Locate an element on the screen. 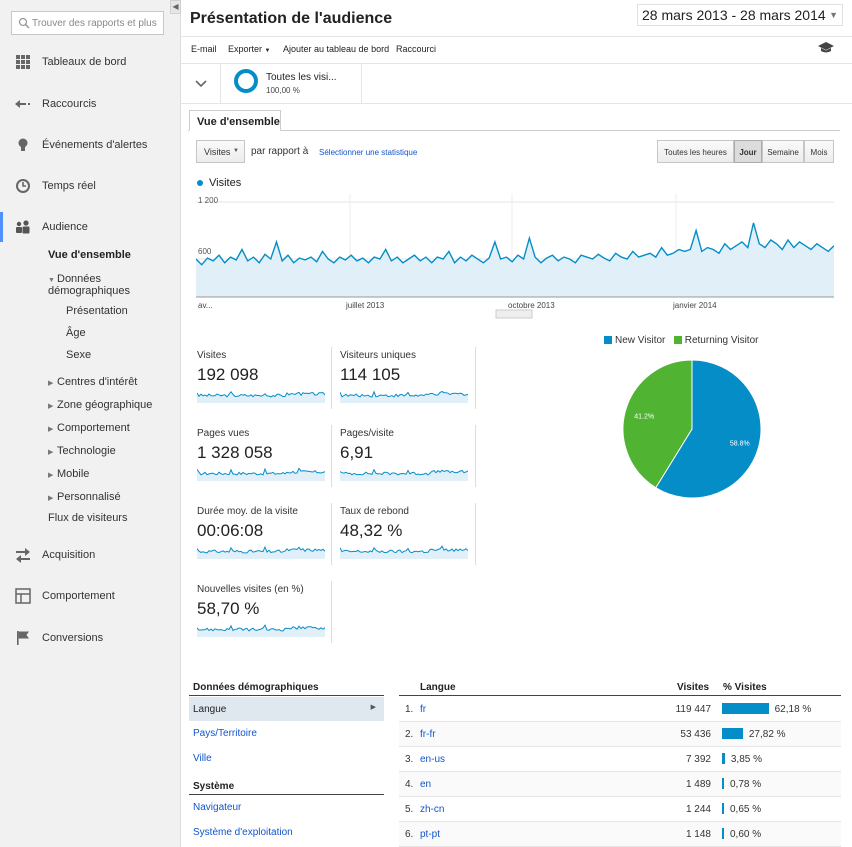  month-button: Mois is located at coordinates (819, 151).